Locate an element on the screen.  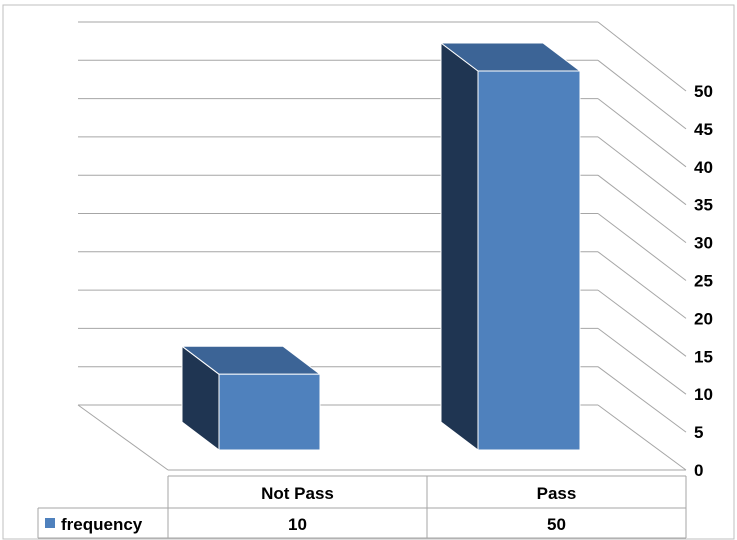
y-tick-label: 25 is located at coordinates (703, 281).